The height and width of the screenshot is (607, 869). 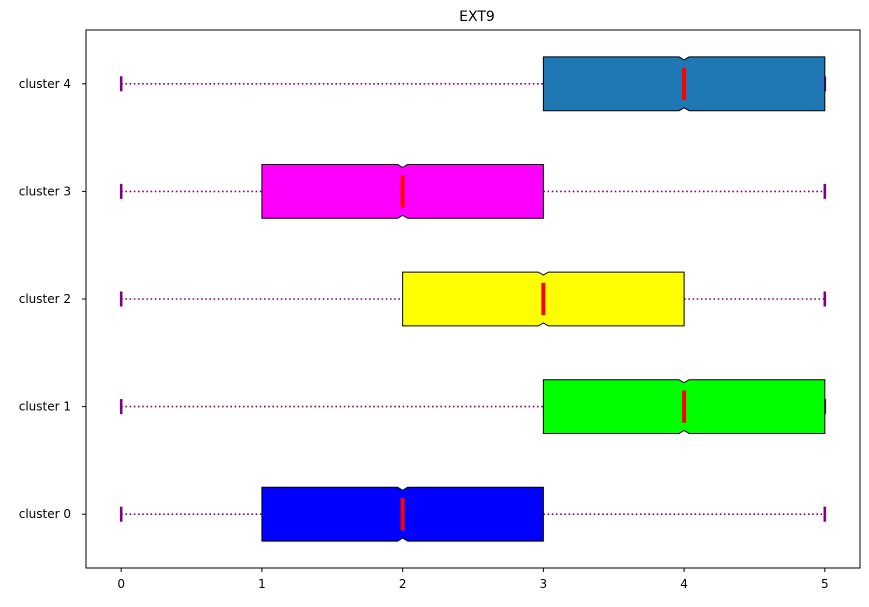 I want to click on x-tick-label-5: 5, so click(x=825, y=584).